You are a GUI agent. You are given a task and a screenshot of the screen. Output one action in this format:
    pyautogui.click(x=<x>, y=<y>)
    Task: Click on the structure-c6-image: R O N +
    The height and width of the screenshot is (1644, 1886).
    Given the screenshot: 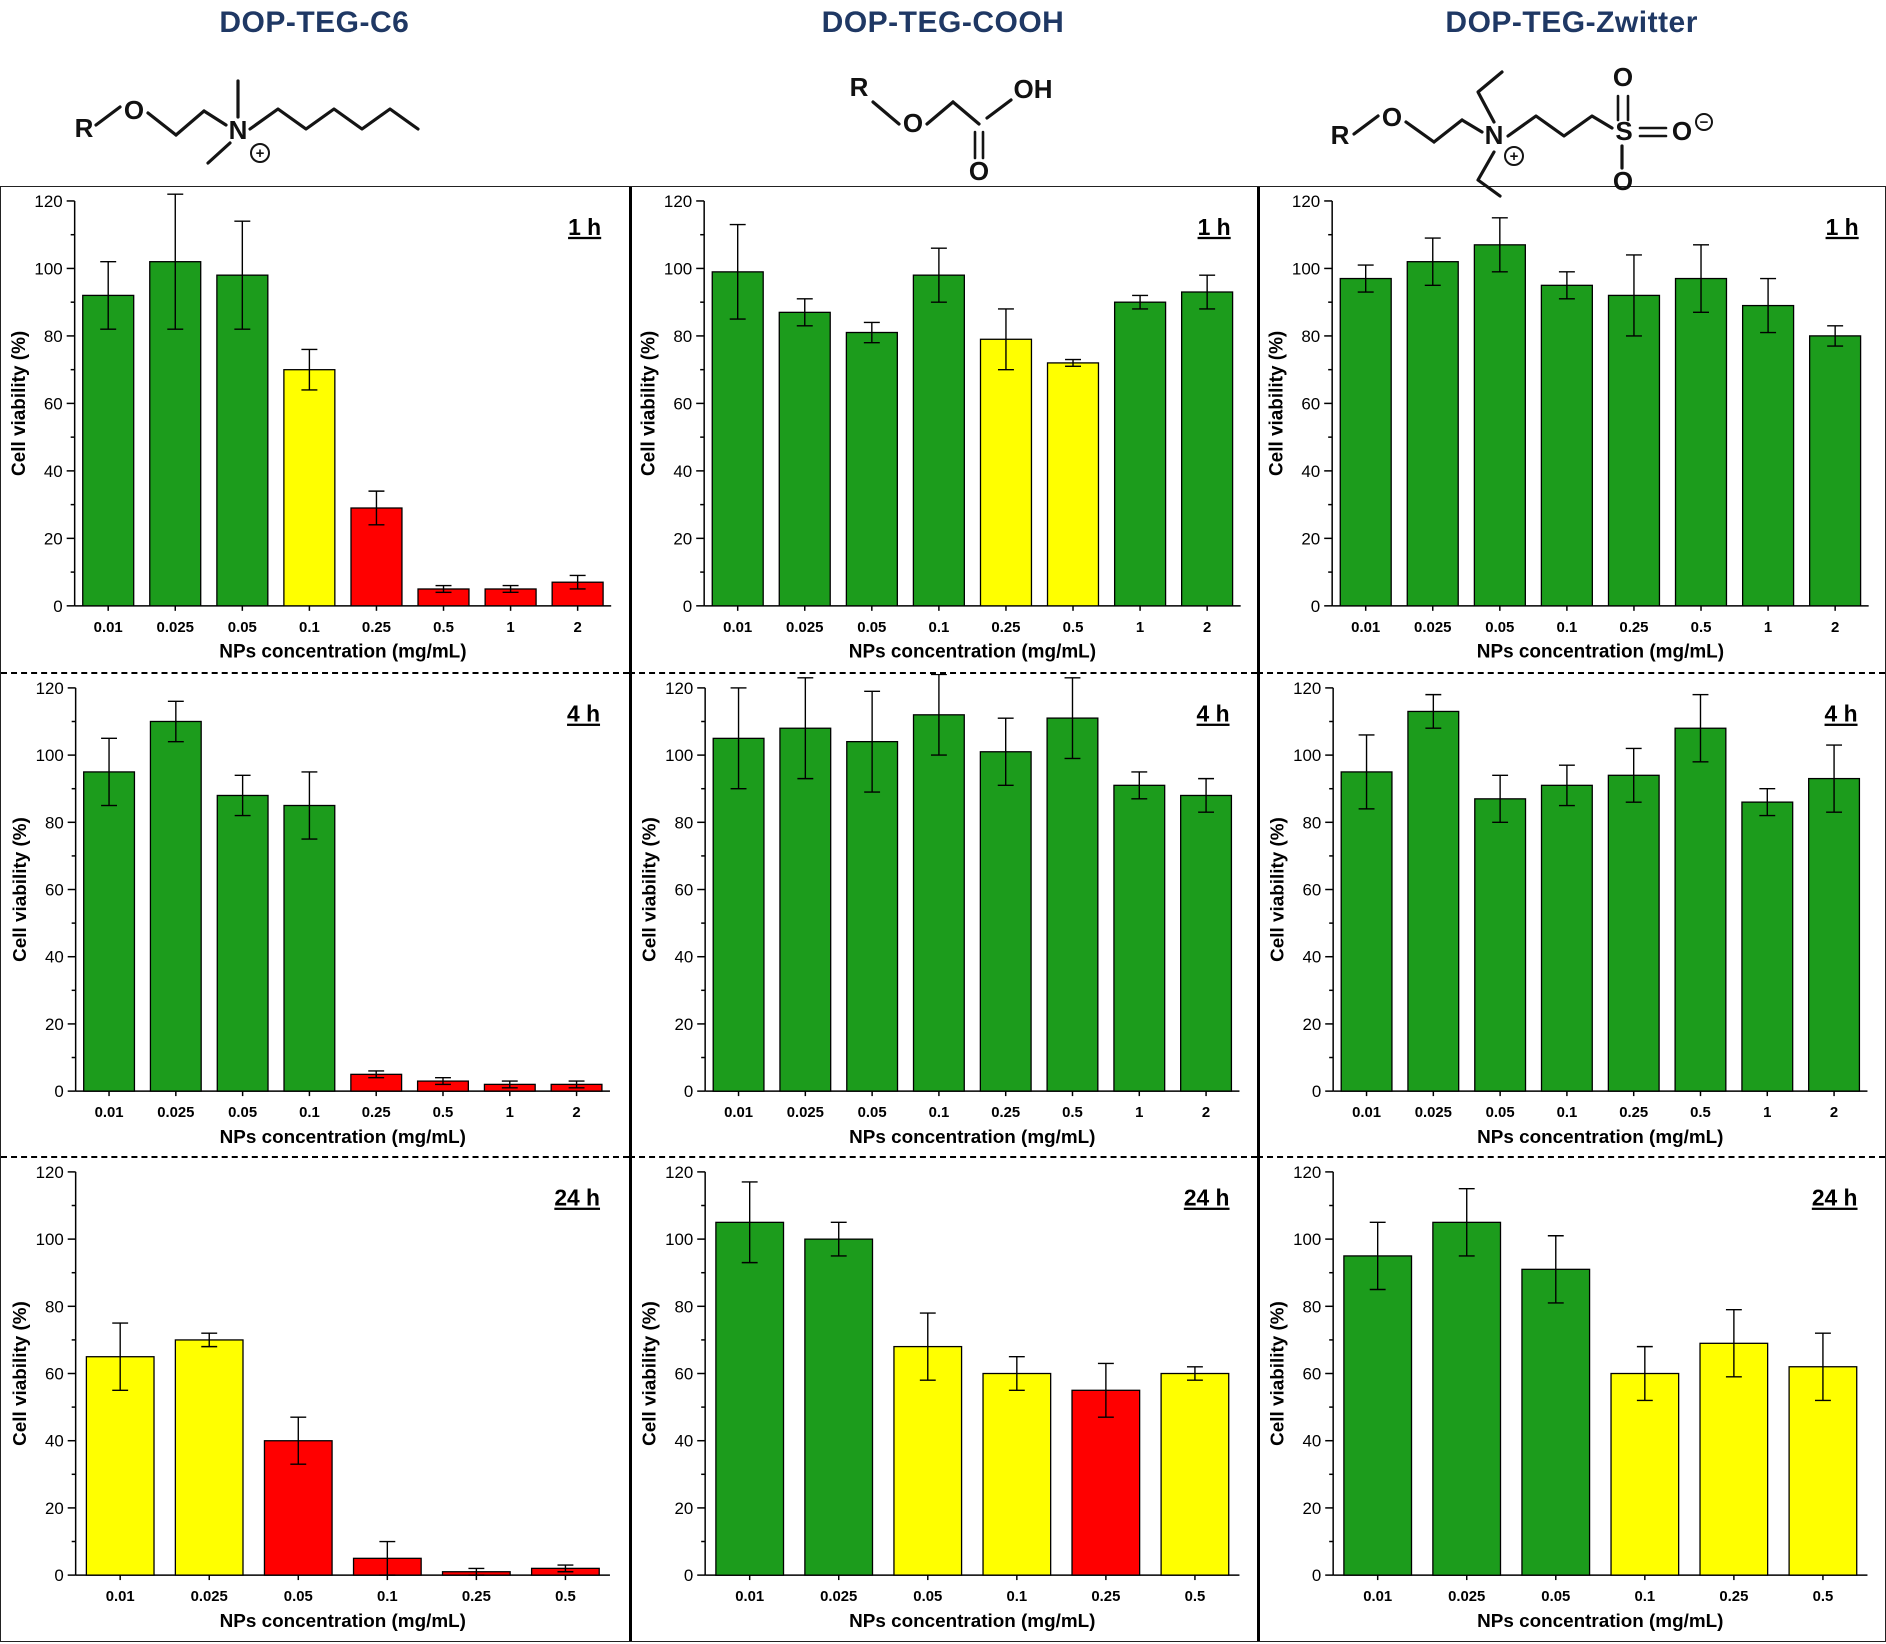 What is the action you would take?
    pyautogui.click(x=247, y=122)
    